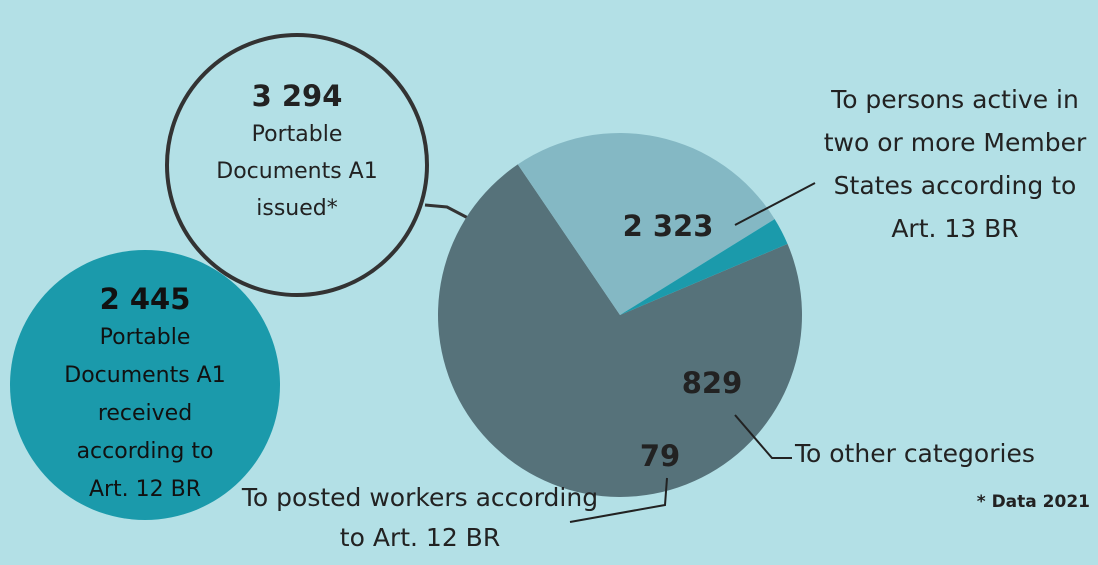 The image size is (1098, 565). Describe the element at coordinates (446, 211) in the screenshot. I see `connector` at that location.